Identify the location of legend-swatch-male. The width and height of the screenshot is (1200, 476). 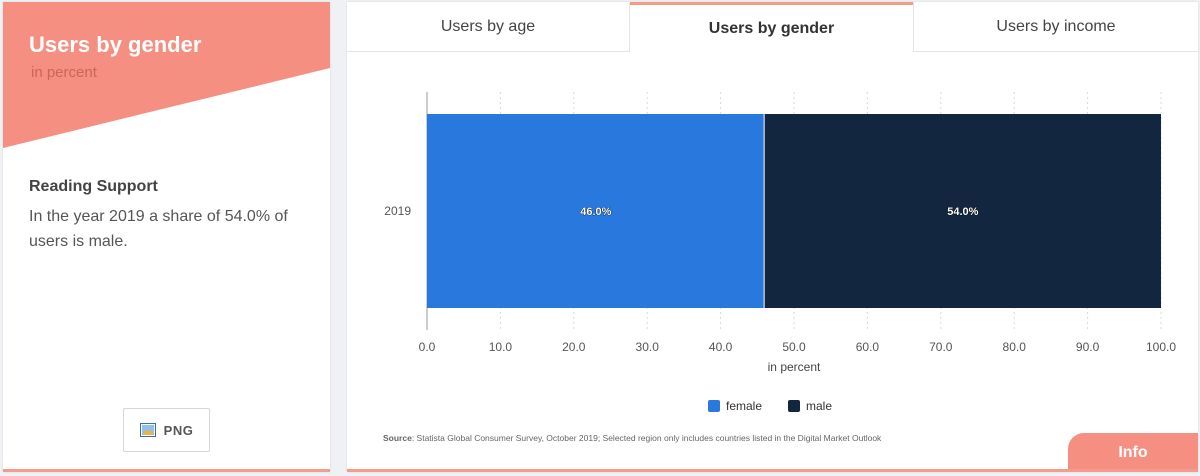
(794, 406).